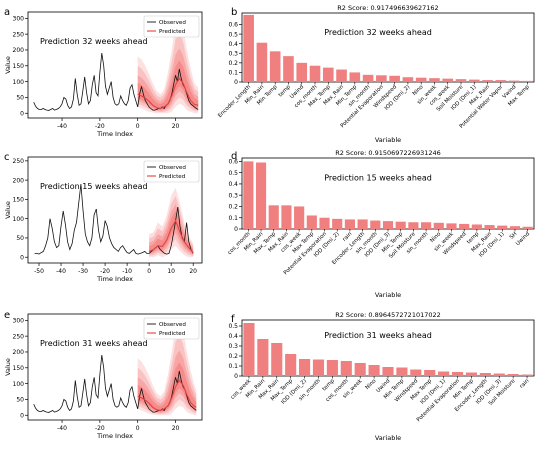  Describe the element at coordinates (7, 315) in the screenshot. I see `panel-label: e` at that location.